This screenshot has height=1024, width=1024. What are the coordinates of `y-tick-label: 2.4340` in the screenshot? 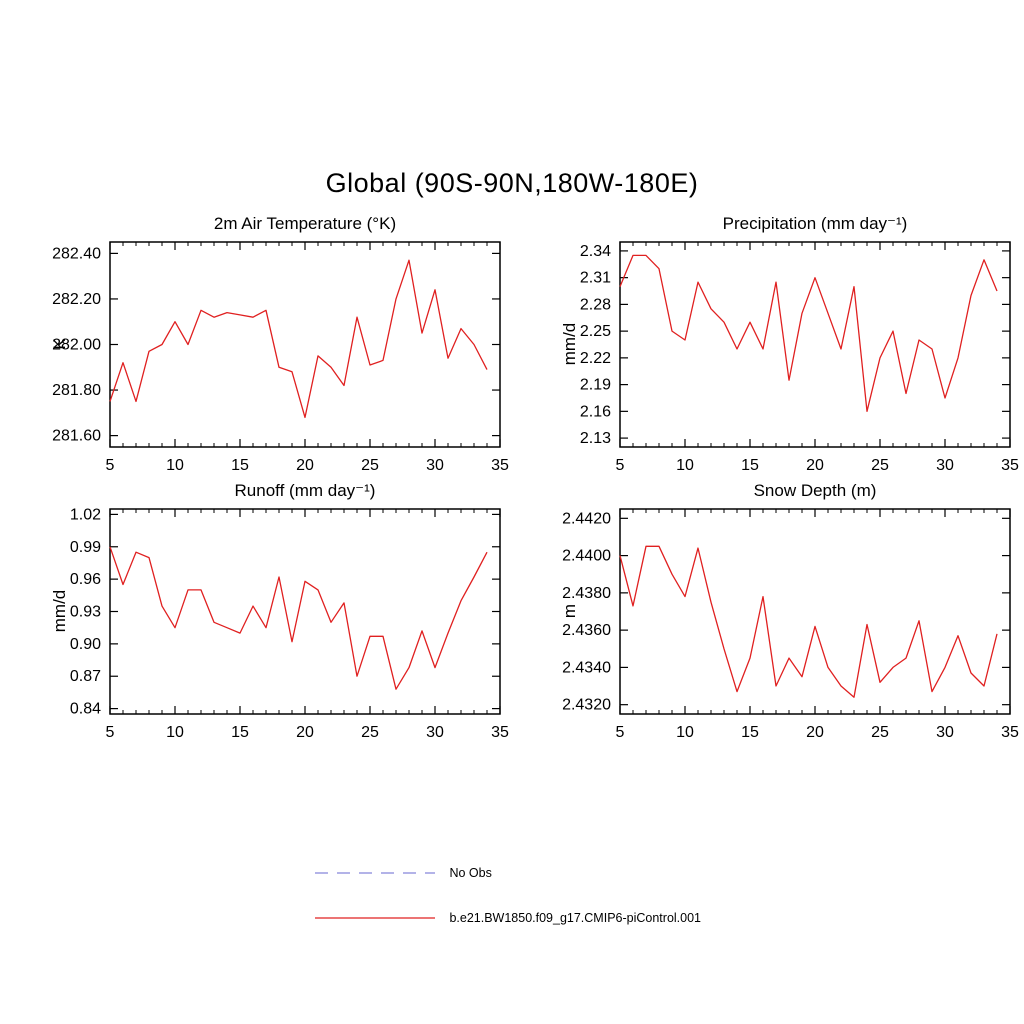 It's located at (586, 667).